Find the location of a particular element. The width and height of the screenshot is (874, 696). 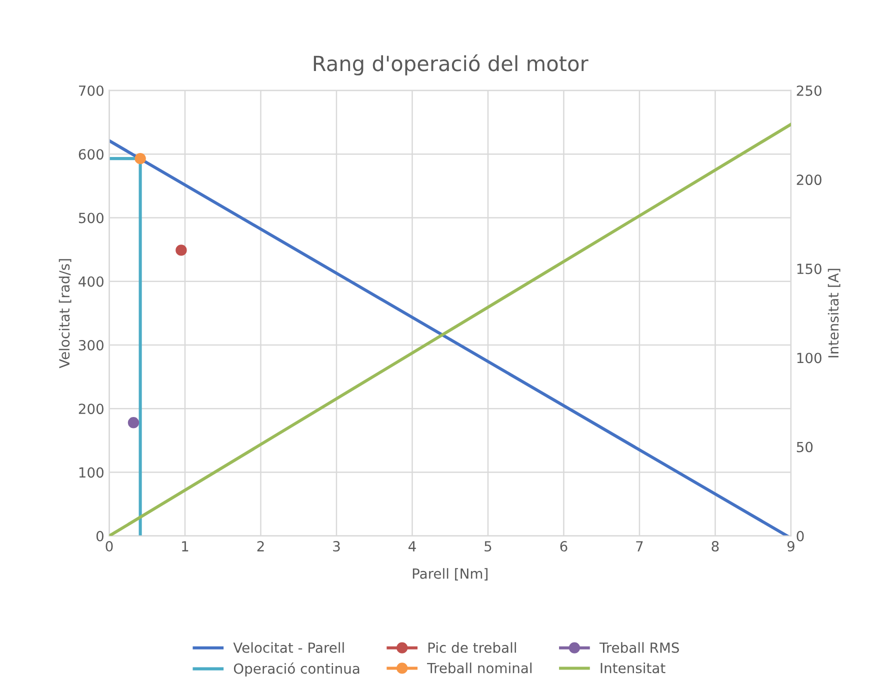

x-tick-label: 8 is located at coordinates (715, 546).